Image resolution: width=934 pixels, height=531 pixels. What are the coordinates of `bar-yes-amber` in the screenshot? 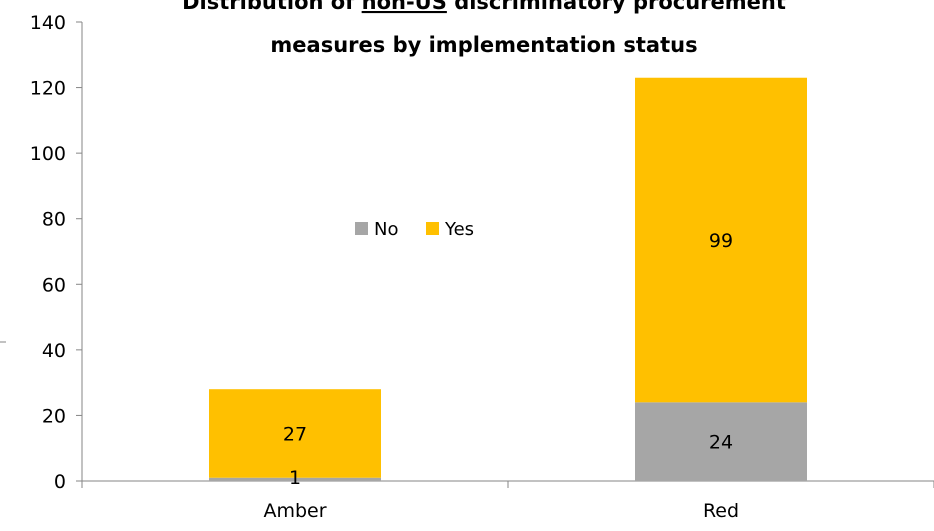 It's located at (295, 433).